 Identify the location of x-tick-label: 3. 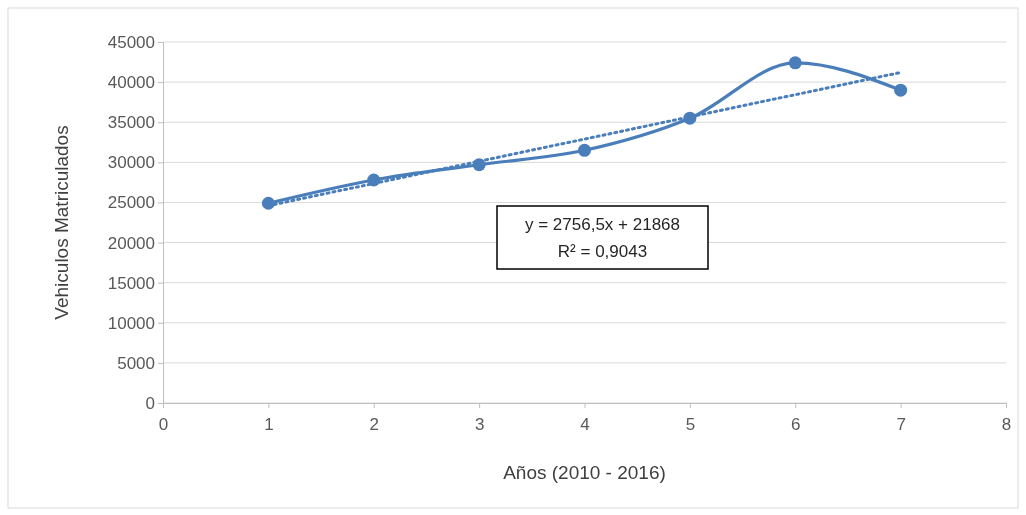
(479, 424).